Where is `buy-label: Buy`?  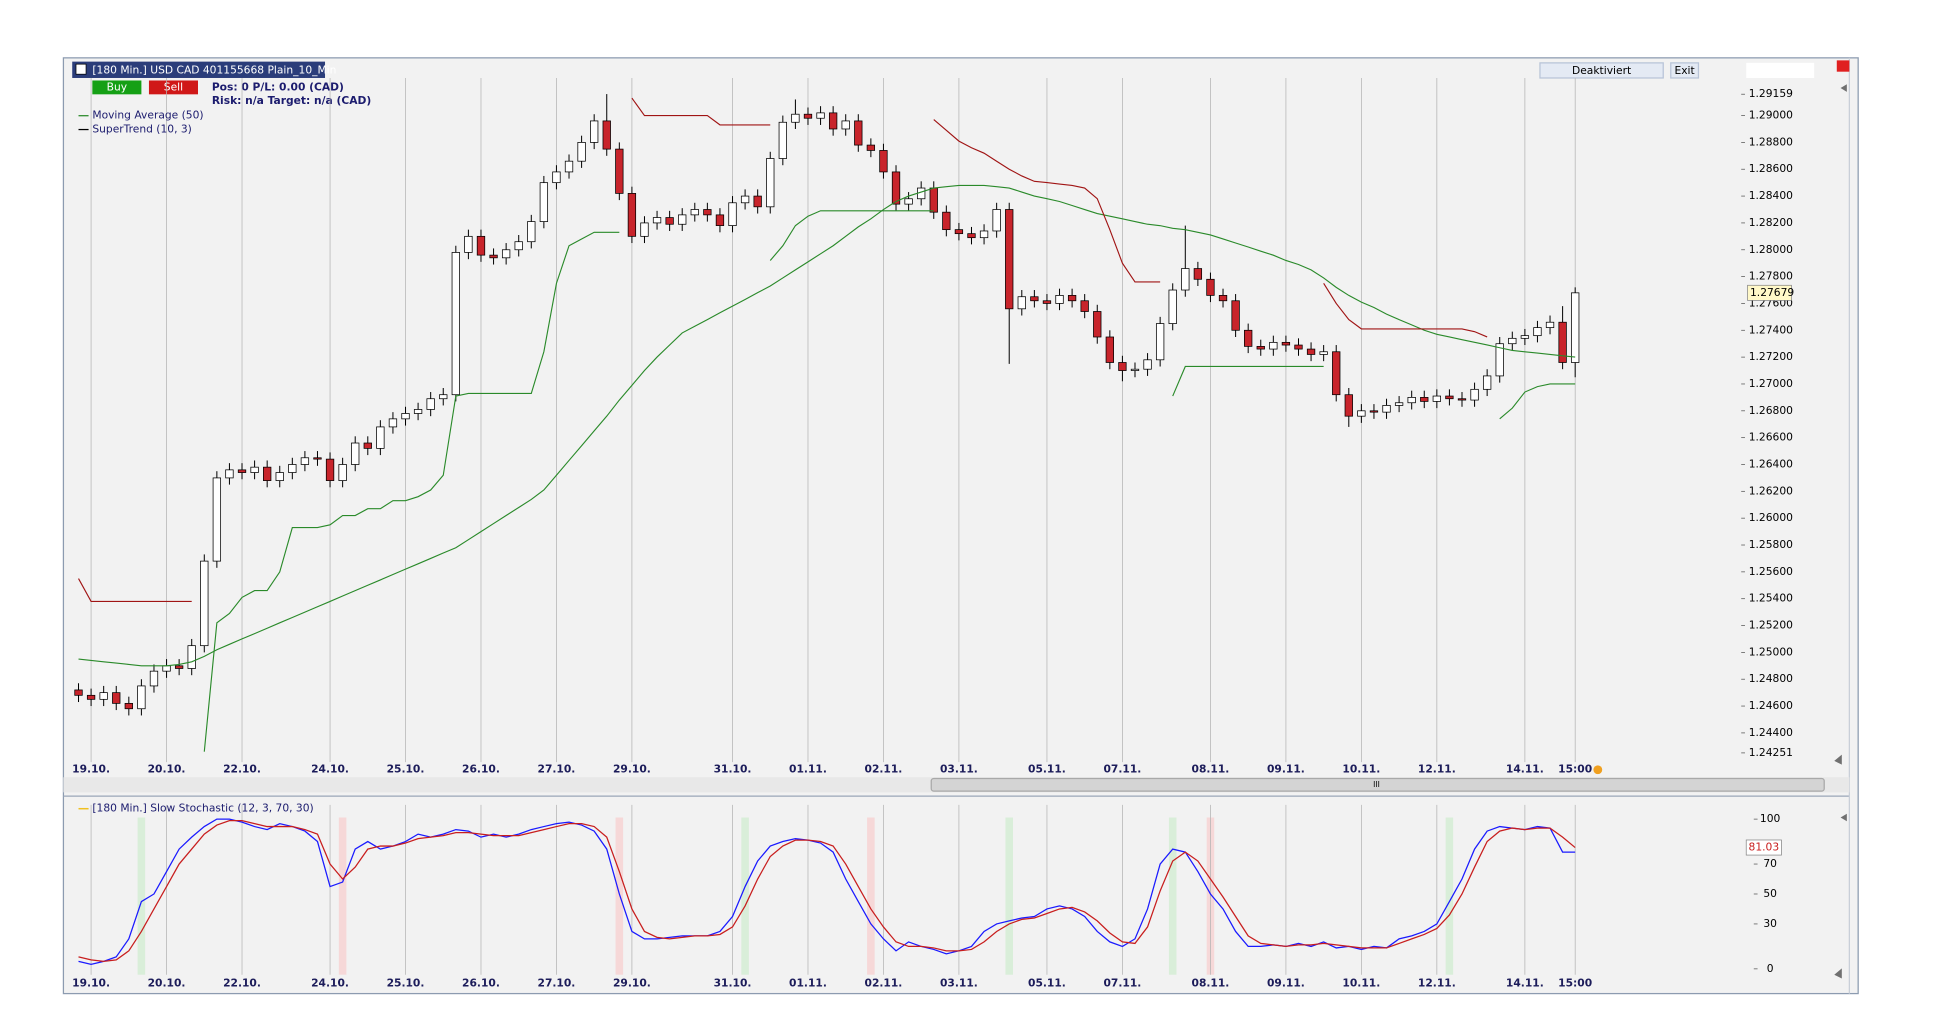 buy-label: Buy is located at coordinates (117, 86).